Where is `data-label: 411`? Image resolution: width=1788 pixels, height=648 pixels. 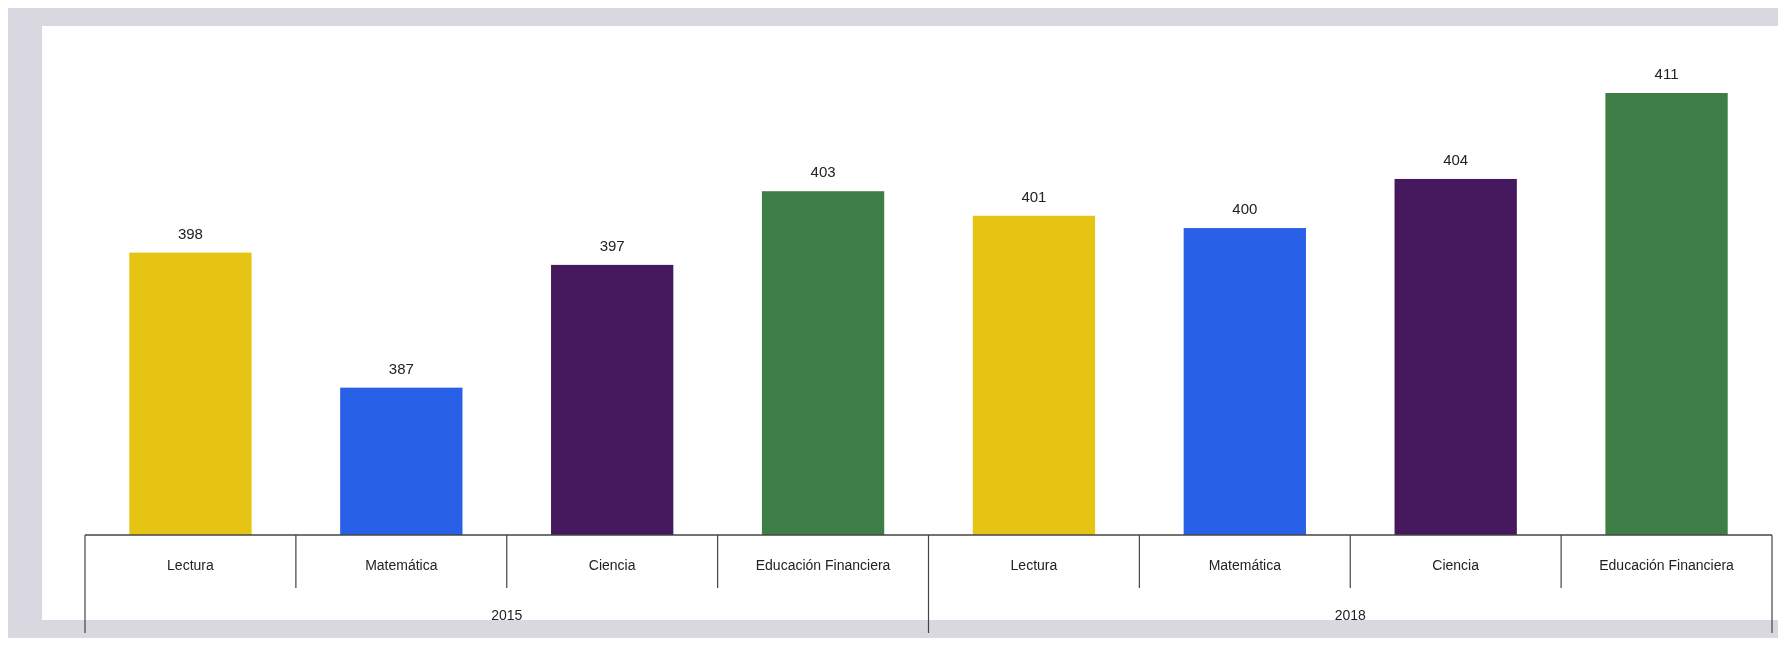
data-label: 411 is located at coordinates (1666, 73).